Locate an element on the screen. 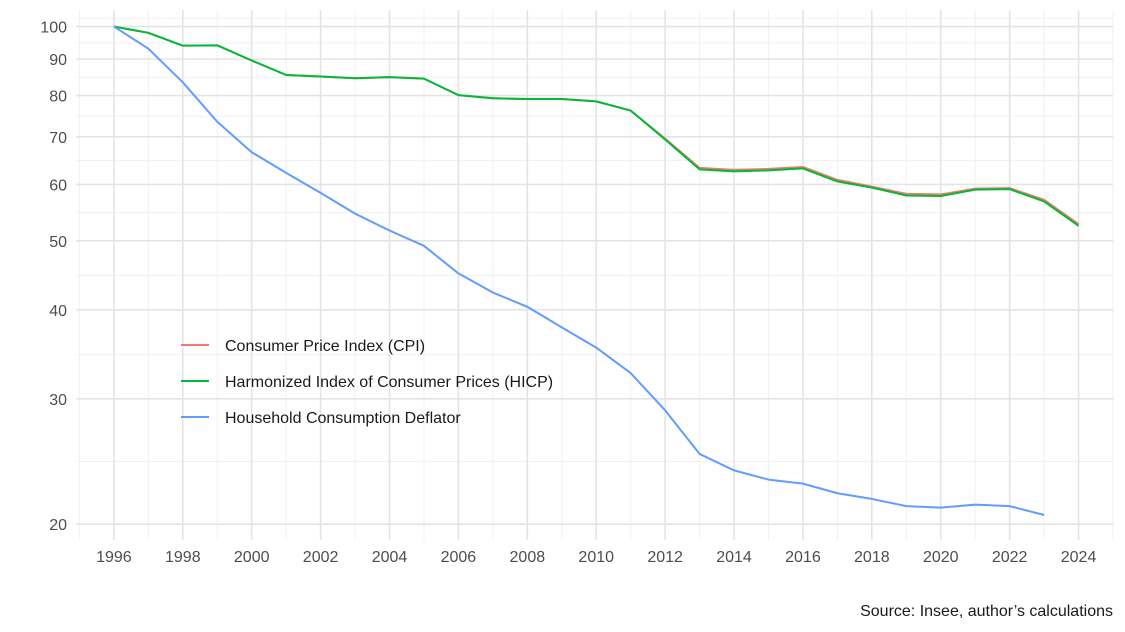  y-tick-label: 50 is located at coordinates (58, 242).